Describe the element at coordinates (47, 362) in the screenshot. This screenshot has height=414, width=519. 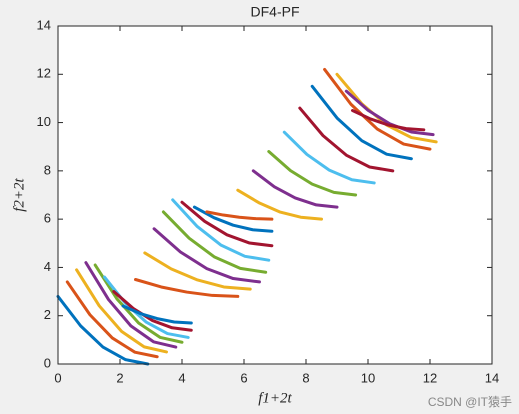
I see `y-tick-label: 0` at that location.